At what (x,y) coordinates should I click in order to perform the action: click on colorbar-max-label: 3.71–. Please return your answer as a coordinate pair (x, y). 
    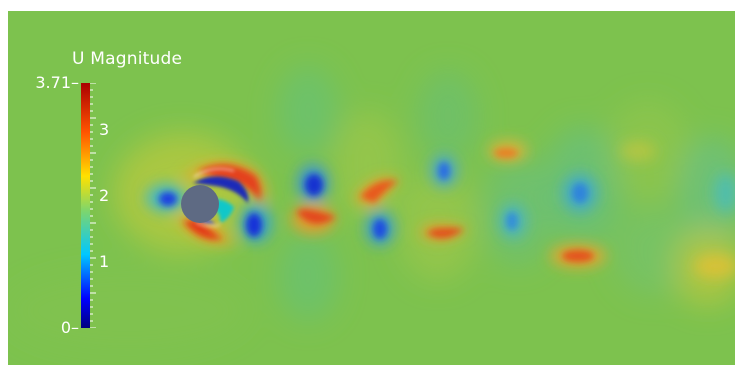
    Looking at the image, I should click on (57, 82).